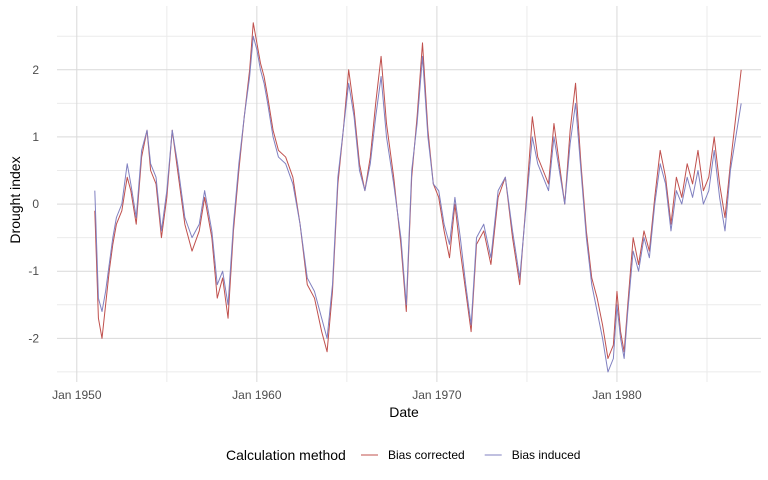 The height and width of the screenshot is (480, 768). I want to click on y-axis-tick-labels: -2 -1 0 1 2, so click(33, 204).